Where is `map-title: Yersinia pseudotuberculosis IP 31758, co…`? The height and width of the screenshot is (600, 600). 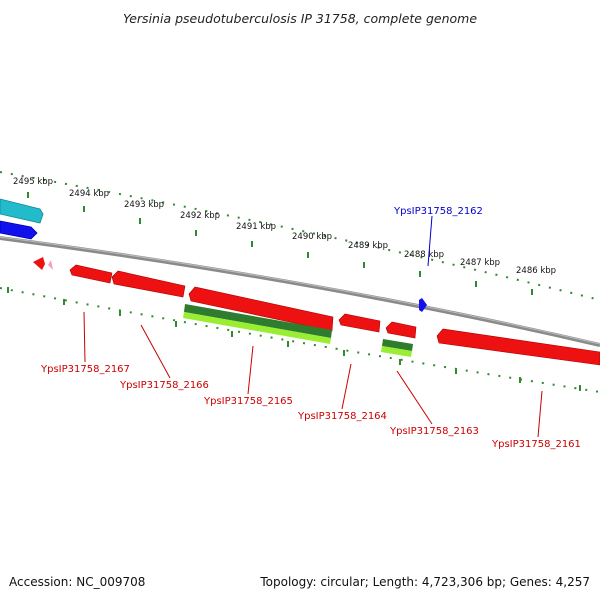 map-title: Yersinia pseudotuberculosis IP 31758, co… is located at coordinates (300, 18).